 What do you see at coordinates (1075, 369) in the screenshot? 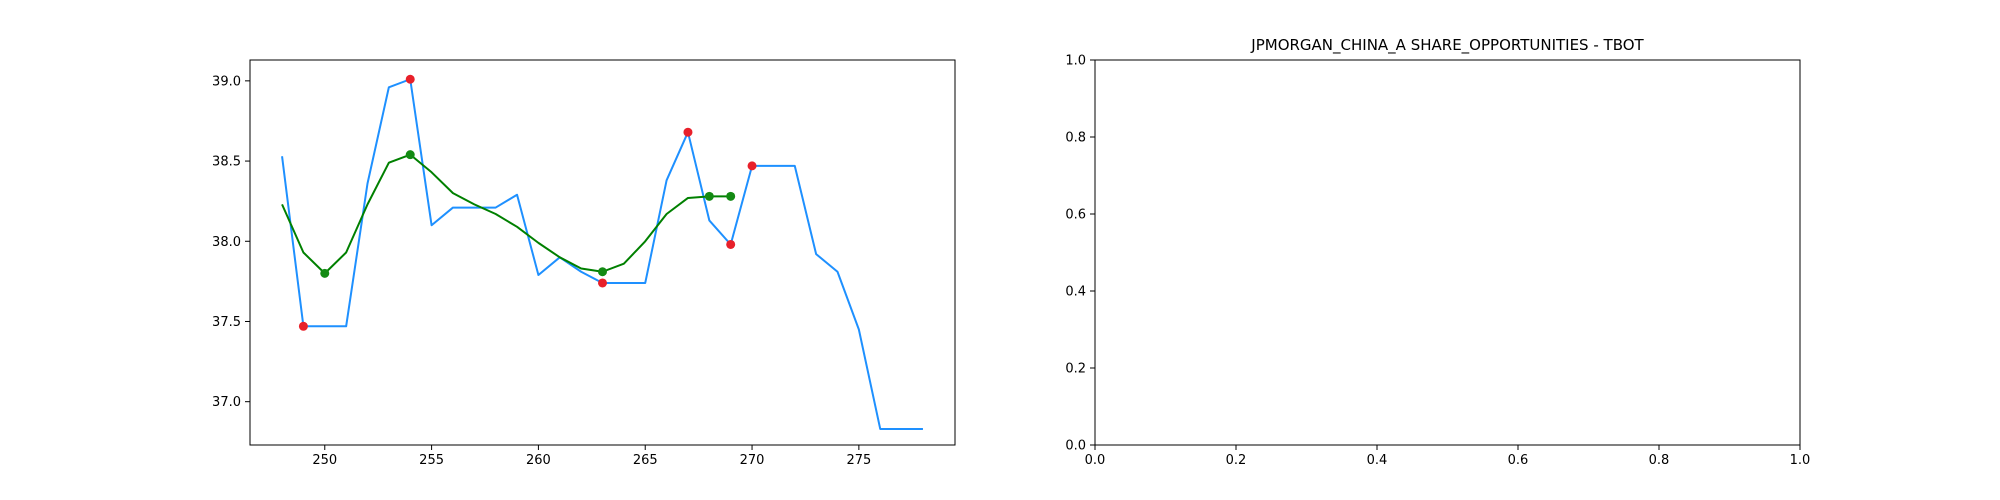
I see `y-tick-label: 0.2` at bounding box center [1075, 369].